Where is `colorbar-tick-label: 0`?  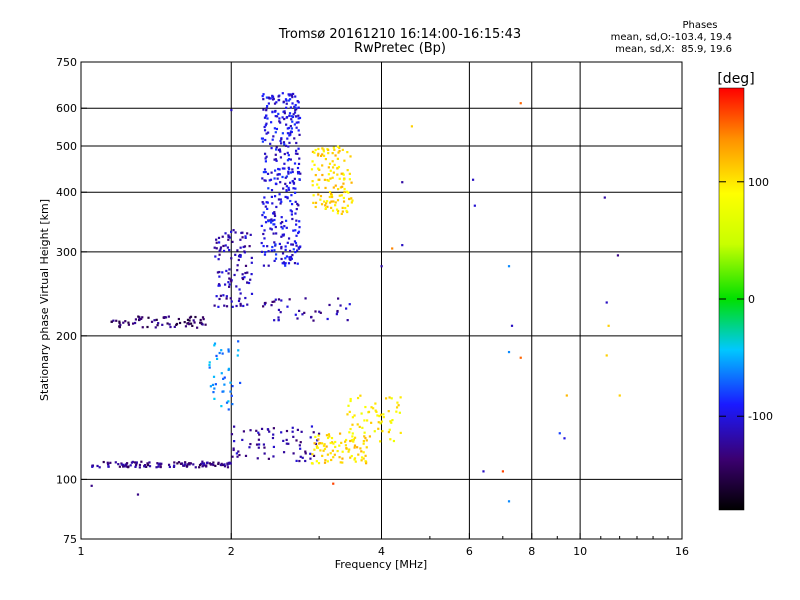
colorbar-tick-label: 0 is located at coordinates (751, 299).